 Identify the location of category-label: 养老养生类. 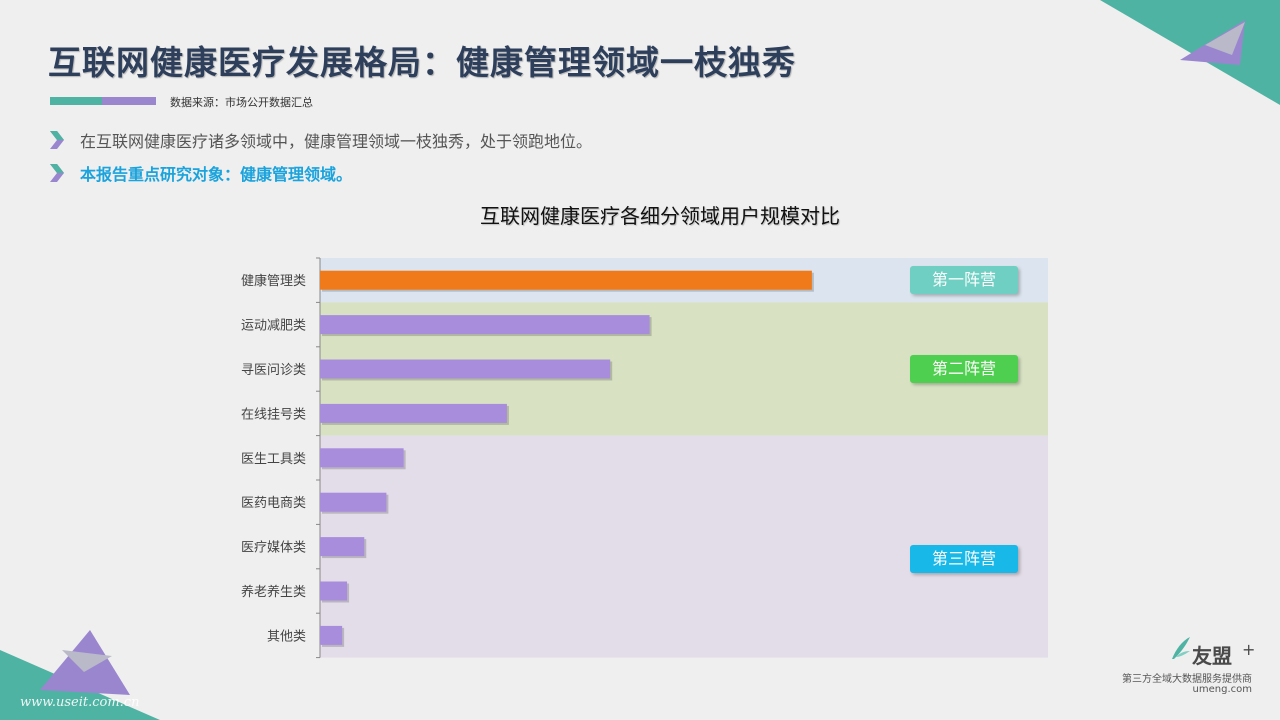
(273, 592).